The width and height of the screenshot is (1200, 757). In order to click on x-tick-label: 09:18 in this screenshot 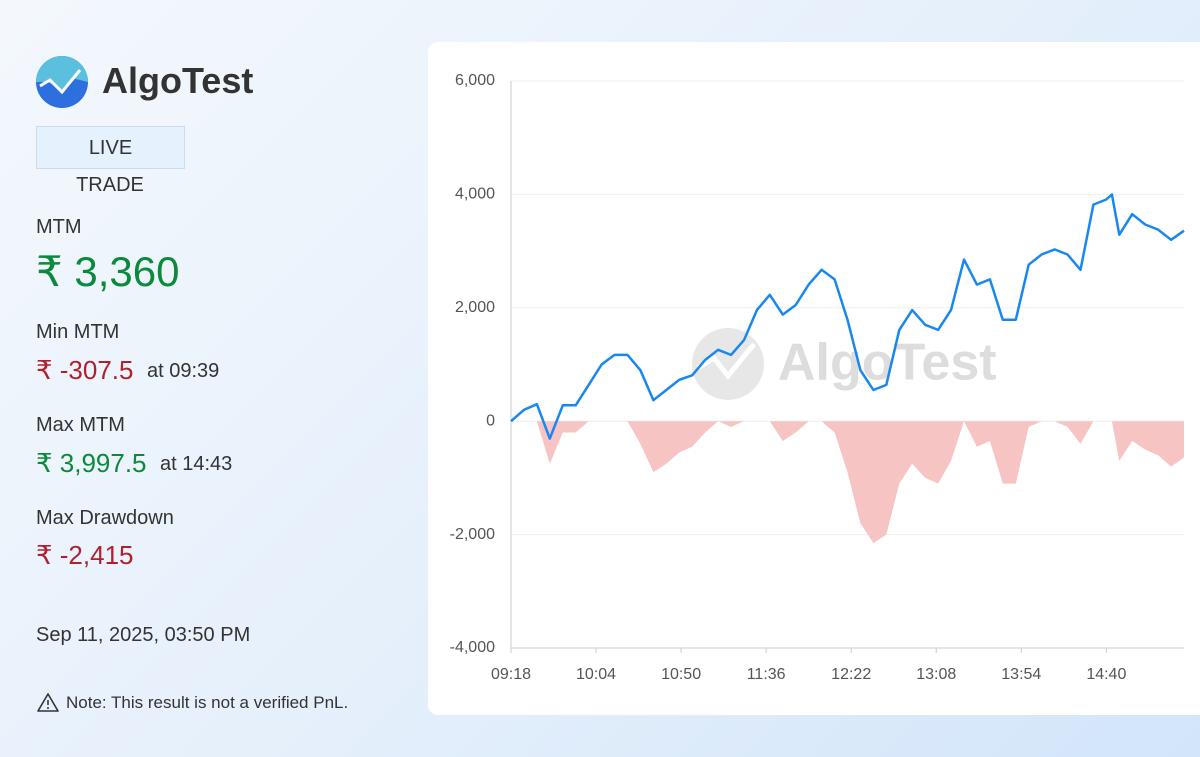, I will do `click(511, 674)`.